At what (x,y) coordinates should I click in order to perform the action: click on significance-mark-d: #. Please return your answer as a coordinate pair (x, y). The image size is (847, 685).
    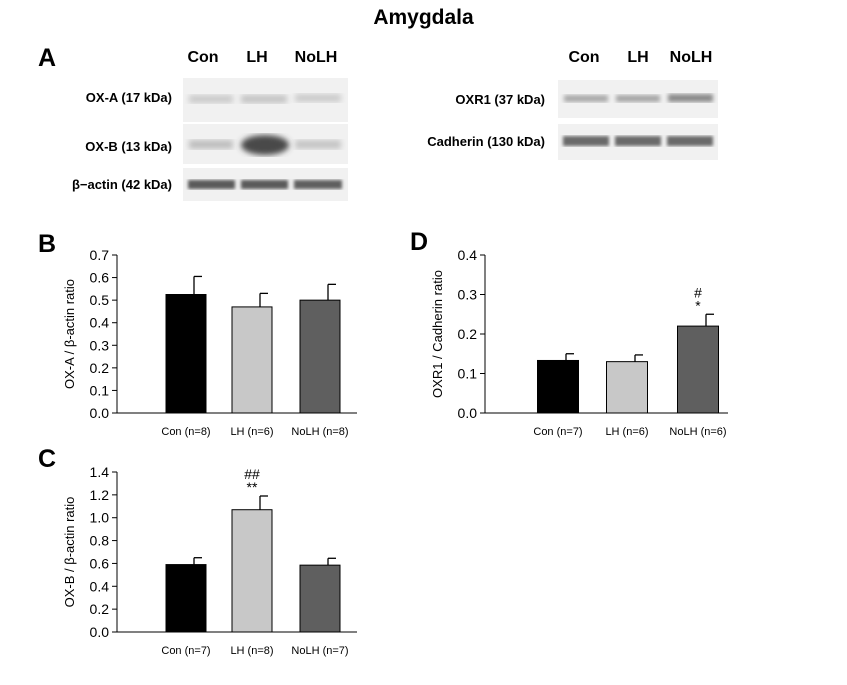
    Looking at the image, I should click on (698, 292).